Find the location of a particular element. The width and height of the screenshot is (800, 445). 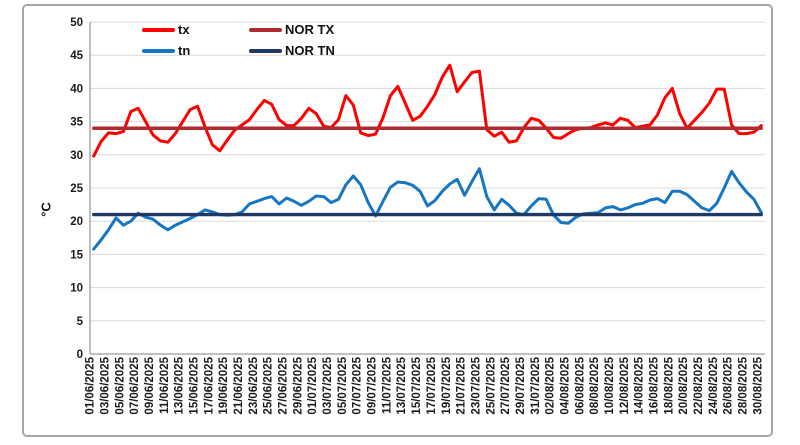

y-tick-label: 30 is located at coordinates (76, 156).